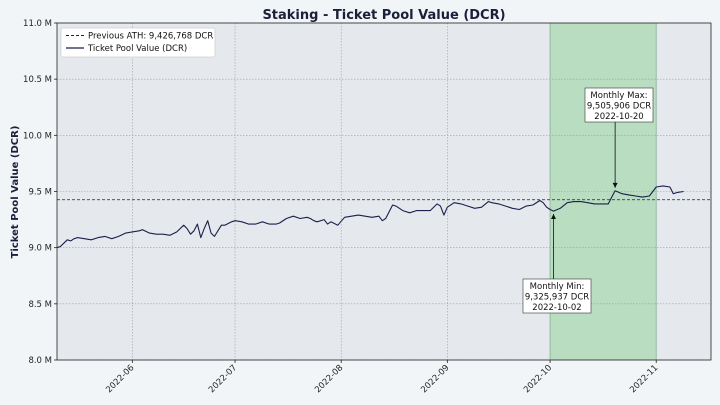 Image resolution: width=720 pixels, height=405 pixels. Describe the element at coordinates (40, 193) in the screenshot. I see `y-tick-label: 9.5 M` at that location.